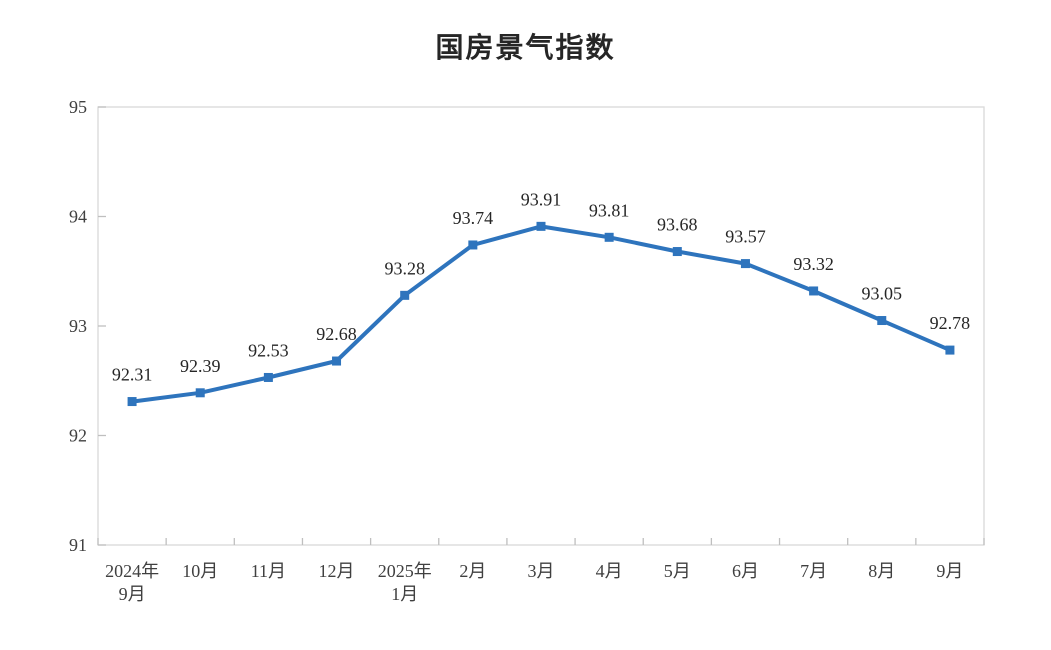 The image size is (1051, 650). Describe the element at coordinates (745, 237) in the screenshot. I see `data-point-label: 93.57` at that location.